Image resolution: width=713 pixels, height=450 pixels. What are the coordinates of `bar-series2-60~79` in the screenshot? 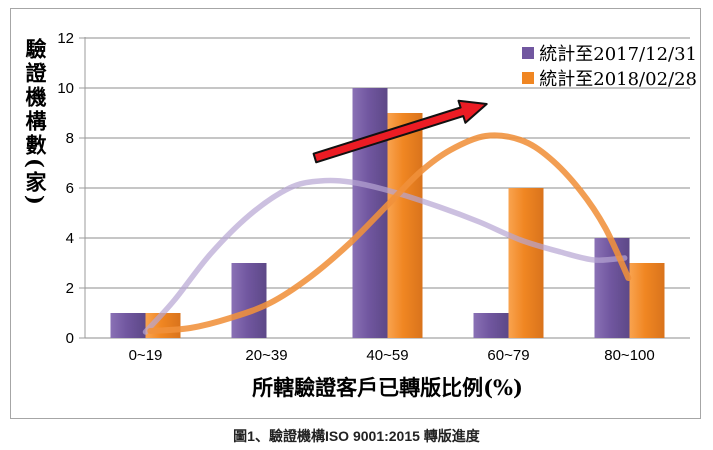 It's located at (526, 263).